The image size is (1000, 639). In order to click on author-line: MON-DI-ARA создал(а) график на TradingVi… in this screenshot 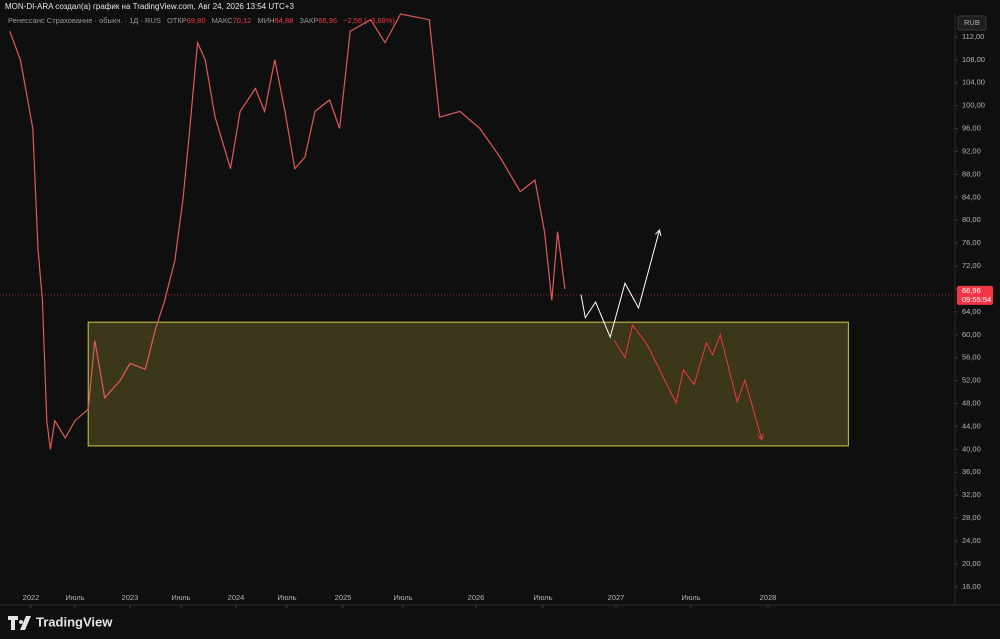, I will do `click(149, 6)`.